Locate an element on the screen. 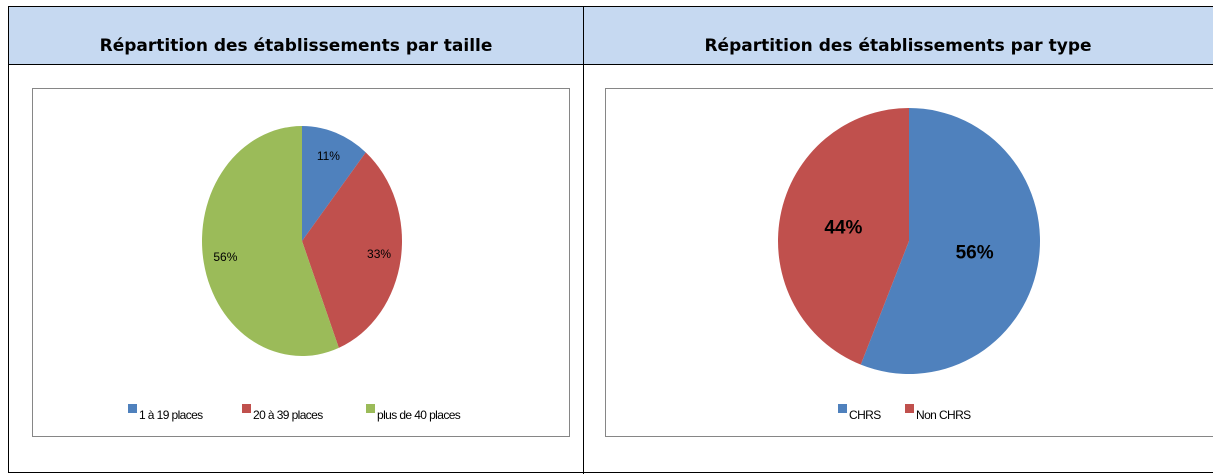 The image size is (1213, 474). legend-label: 20 à 39 places is located at coordinates (288, 415).